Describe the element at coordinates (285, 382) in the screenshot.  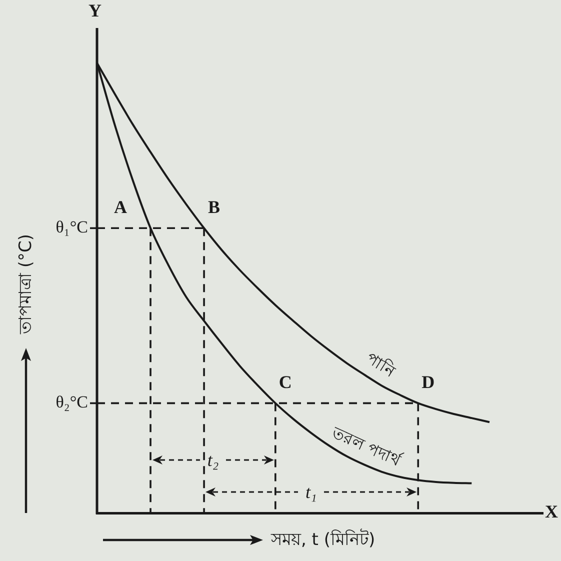
I see `annotation: C` at that location.